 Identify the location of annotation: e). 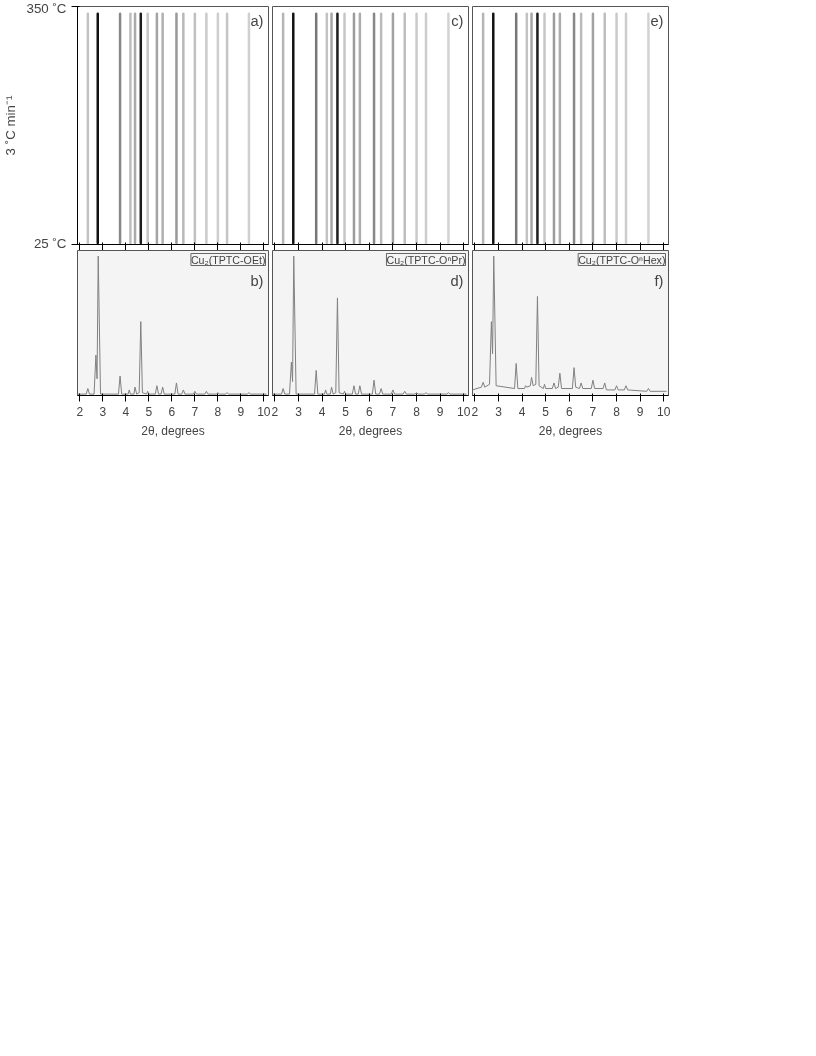
(657, 20).